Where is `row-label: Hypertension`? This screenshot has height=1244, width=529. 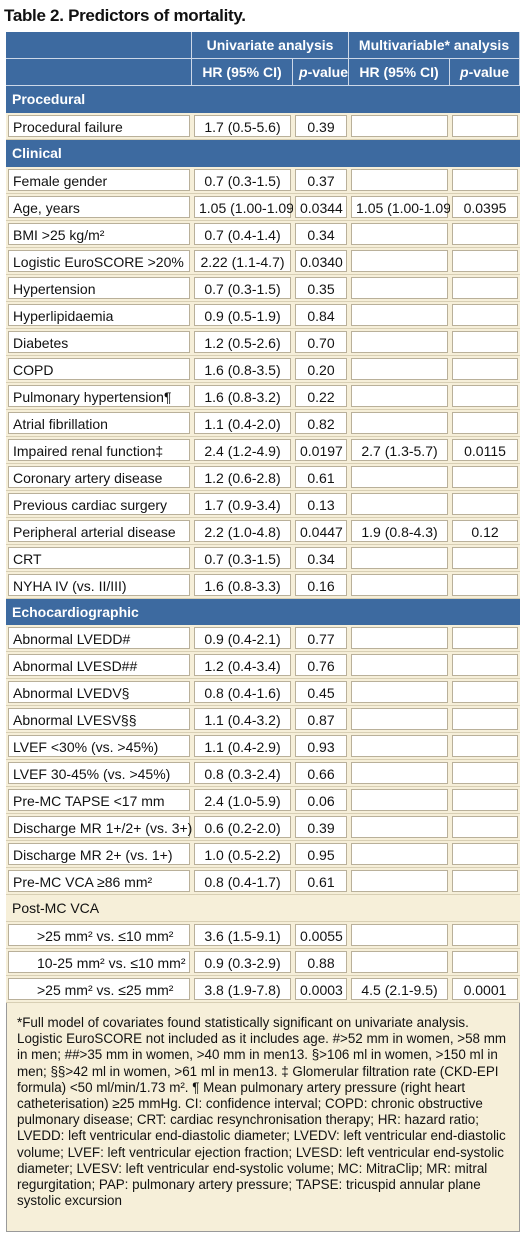 row-label: Hypertension is located at coordinates (99, 287).